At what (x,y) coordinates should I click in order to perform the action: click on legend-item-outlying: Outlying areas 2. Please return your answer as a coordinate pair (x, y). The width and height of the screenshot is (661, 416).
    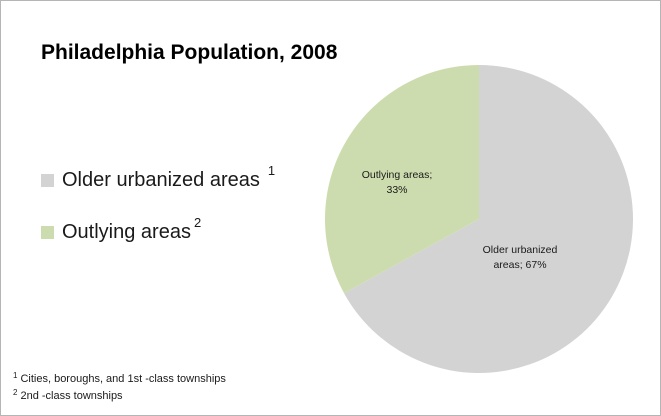
    Looking at the image, I should click on (121, 229).